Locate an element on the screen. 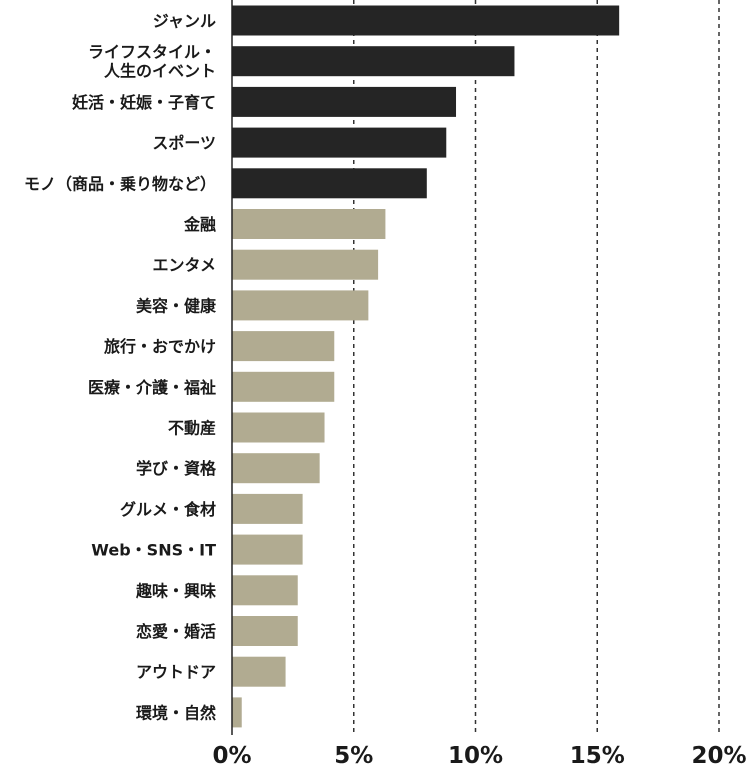 Image resolution: width=750 pixels, height=770 pixels. category-label: 学び・資格 is located at coordinates (176, 468).